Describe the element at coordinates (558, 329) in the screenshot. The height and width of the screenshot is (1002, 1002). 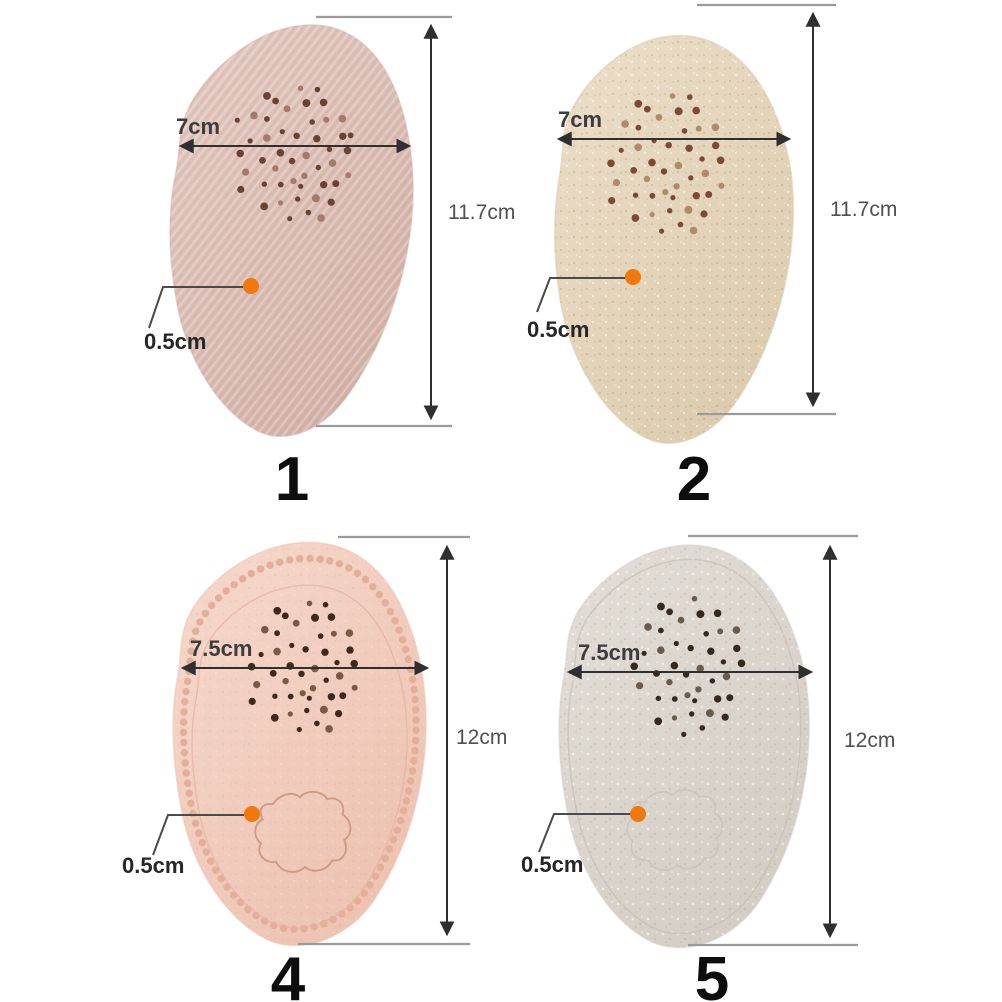
I see `thickness-label-2: 0.5cm` at that location.